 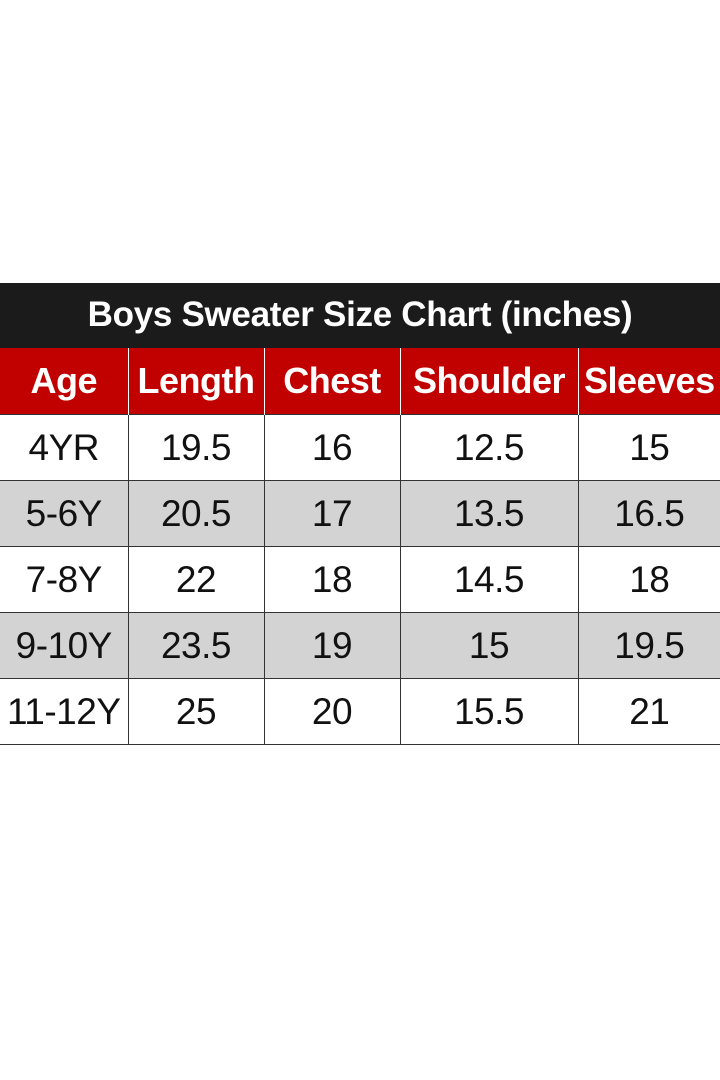 I want to click on cell-chest: 20, so click(x=332, y=711).